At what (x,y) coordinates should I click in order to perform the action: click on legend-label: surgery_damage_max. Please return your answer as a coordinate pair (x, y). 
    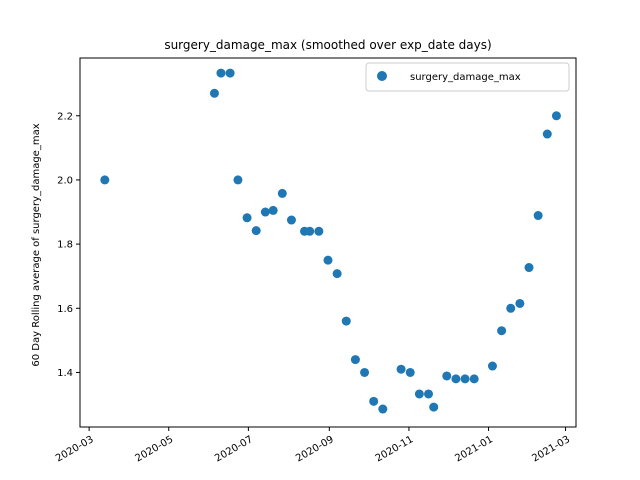
    Looking at the image, I should click on (465, 77).